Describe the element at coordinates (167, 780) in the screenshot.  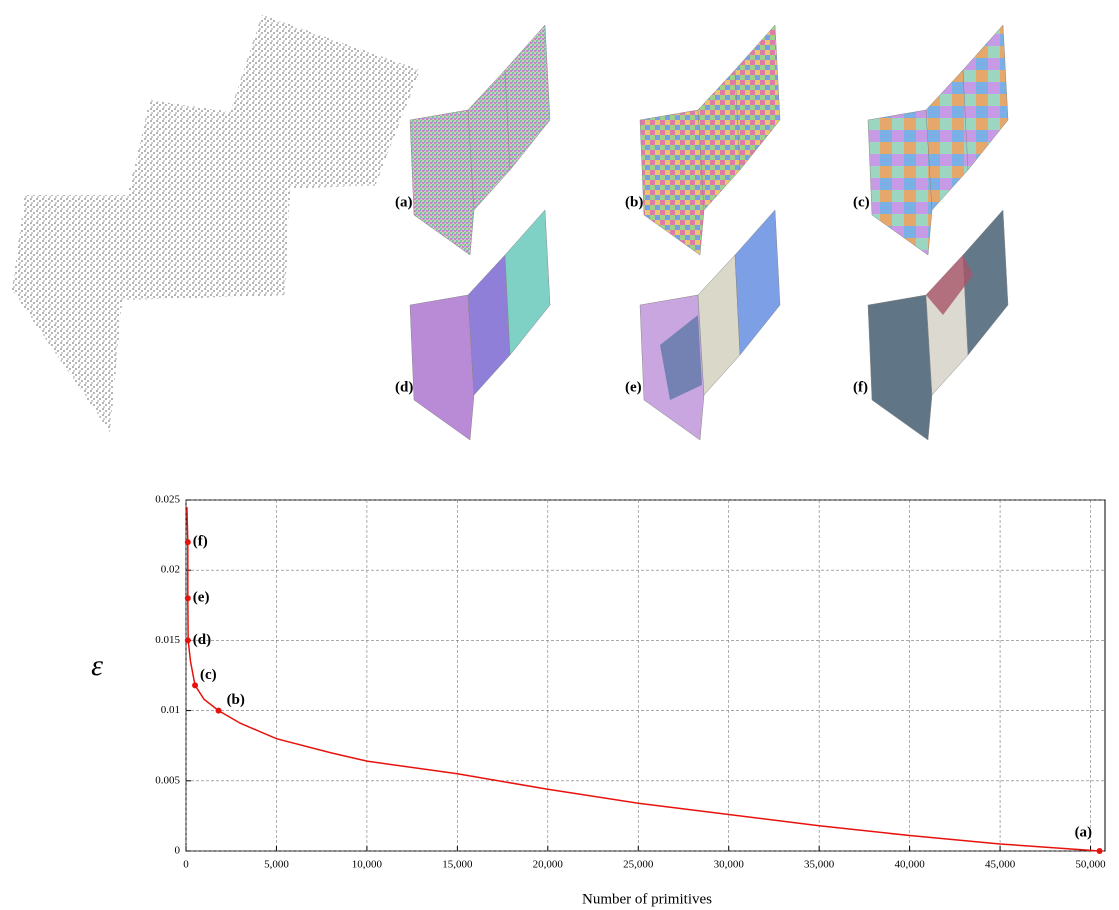
I see `y-tick-label: 0.005` at that location.